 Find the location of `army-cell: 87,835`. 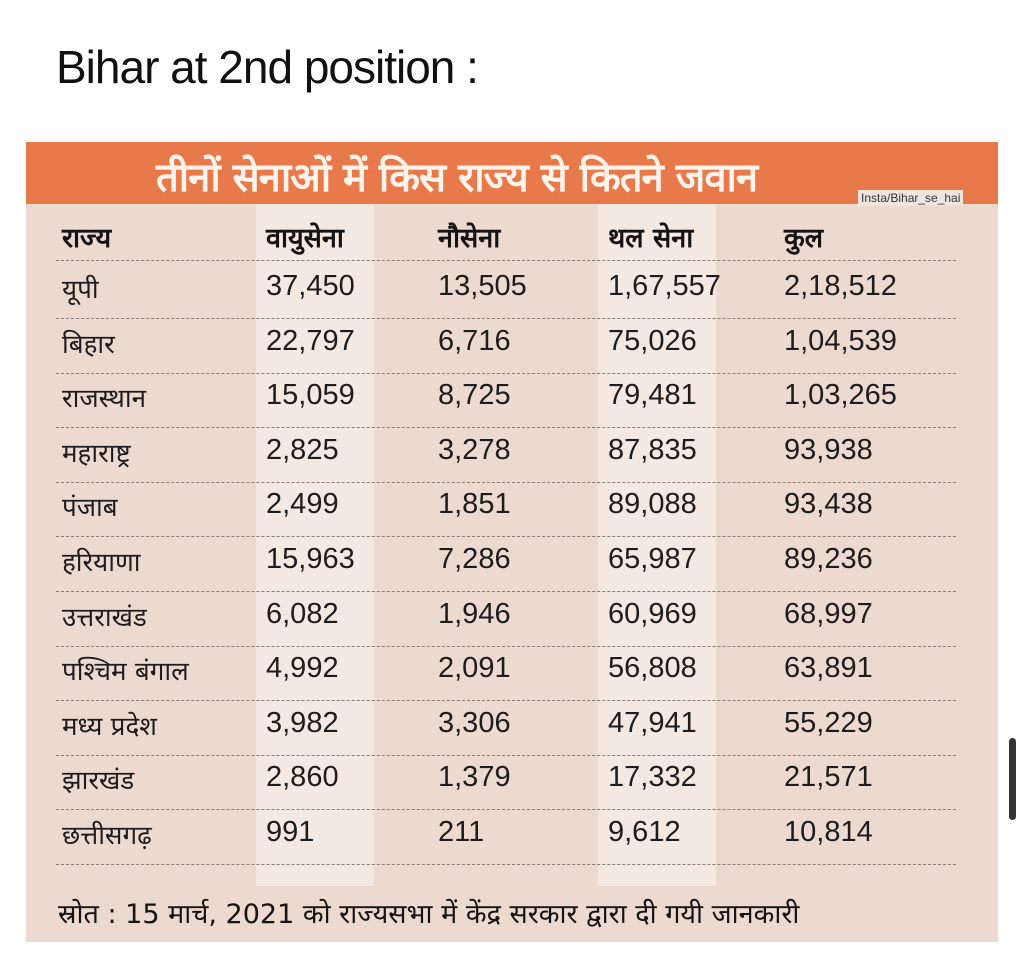

army-cell: 87,835 is located at coordinates (652, 449).